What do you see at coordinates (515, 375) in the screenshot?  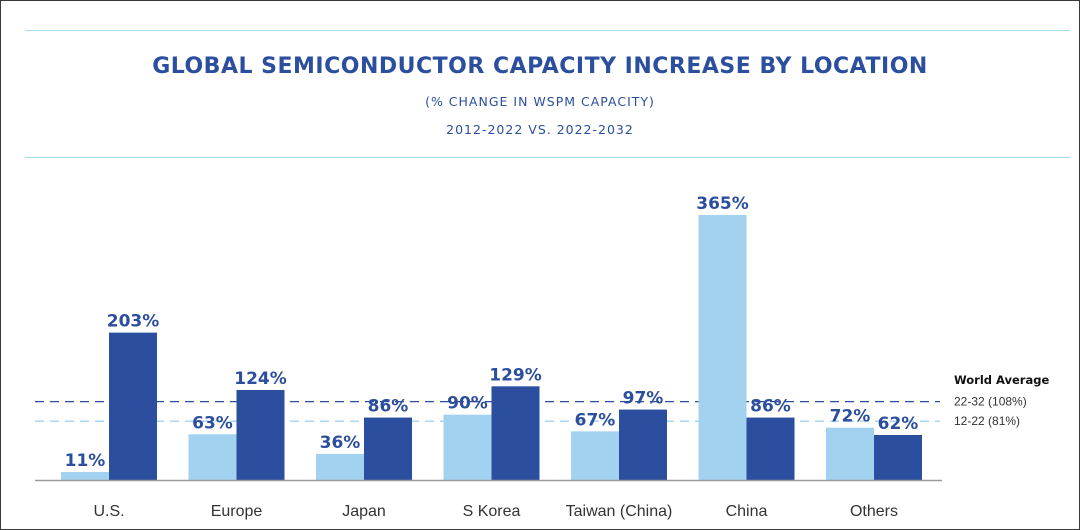 I see `data-label-series2-3: 129%` at bounding box center [515, 375].